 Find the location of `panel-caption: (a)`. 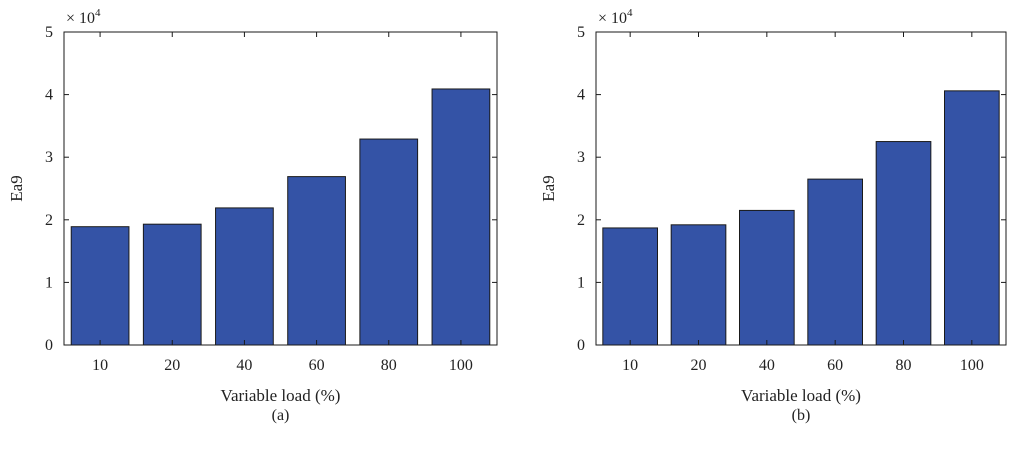

panel-caption: (a) is located at coordinates (281, 415).